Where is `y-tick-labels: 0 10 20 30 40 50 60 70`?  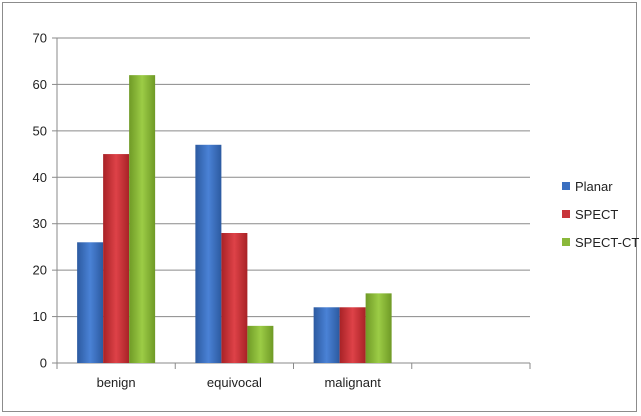
y-tick-labels: 0 10 20 30 40 50 60 70 is located at coordinates (40, 201).